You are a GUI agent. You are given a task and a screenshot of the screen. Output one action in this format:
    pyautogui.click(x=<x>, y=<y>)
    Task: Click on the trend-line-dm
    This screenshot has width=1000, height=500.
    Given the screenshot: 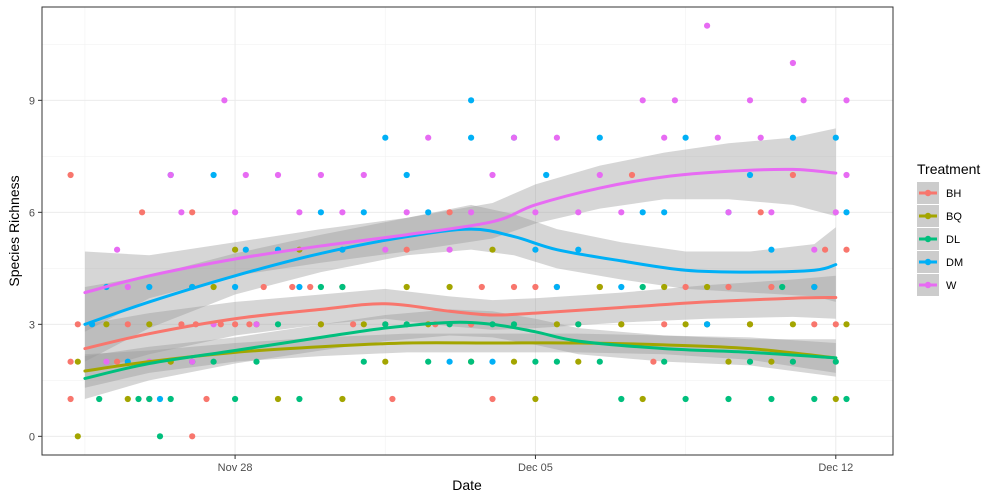 What is the action you would take?
    pyautogui.click(x=460, y=276)
    